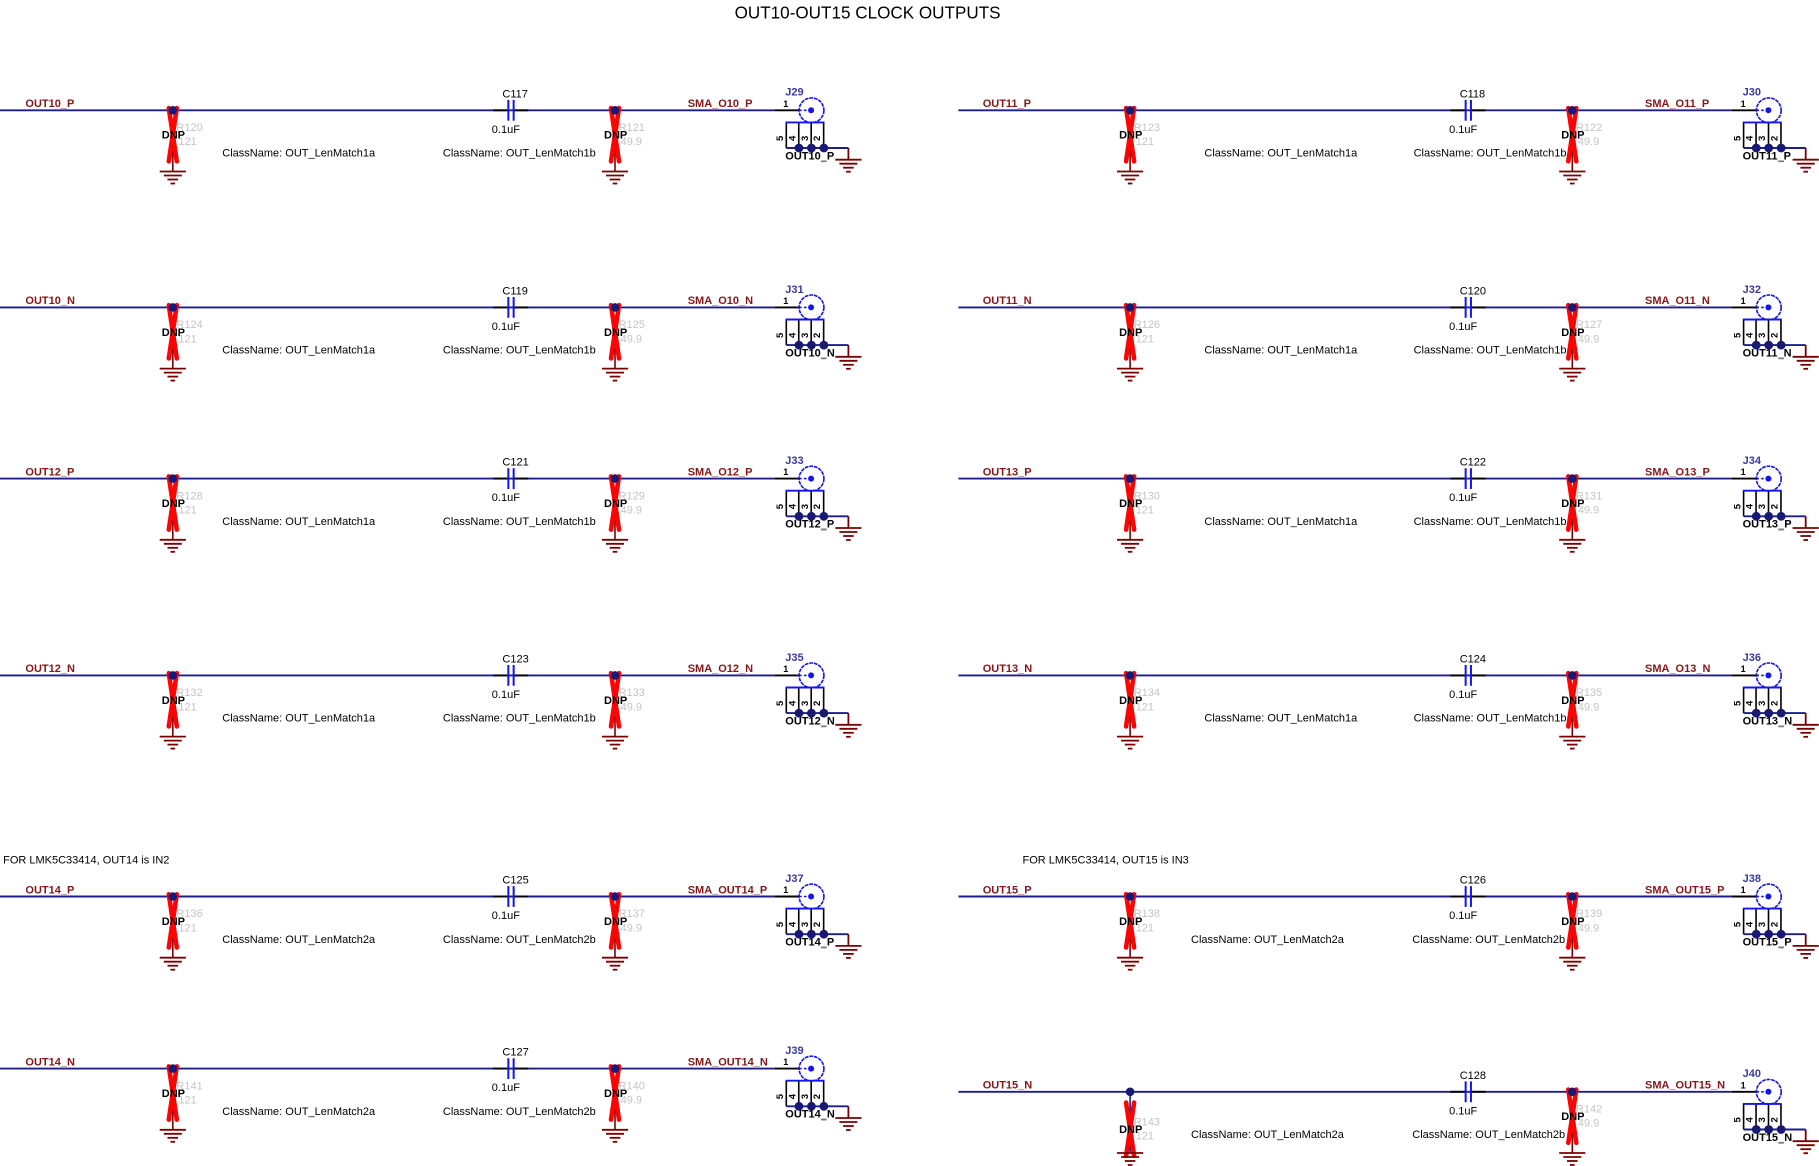 The width and height of the screenshot is (1819, 1166). What do you see at coordinates (1752, 93) in the screenshot?
I see `svg-text: J30` at bounding box center [1752, 93].